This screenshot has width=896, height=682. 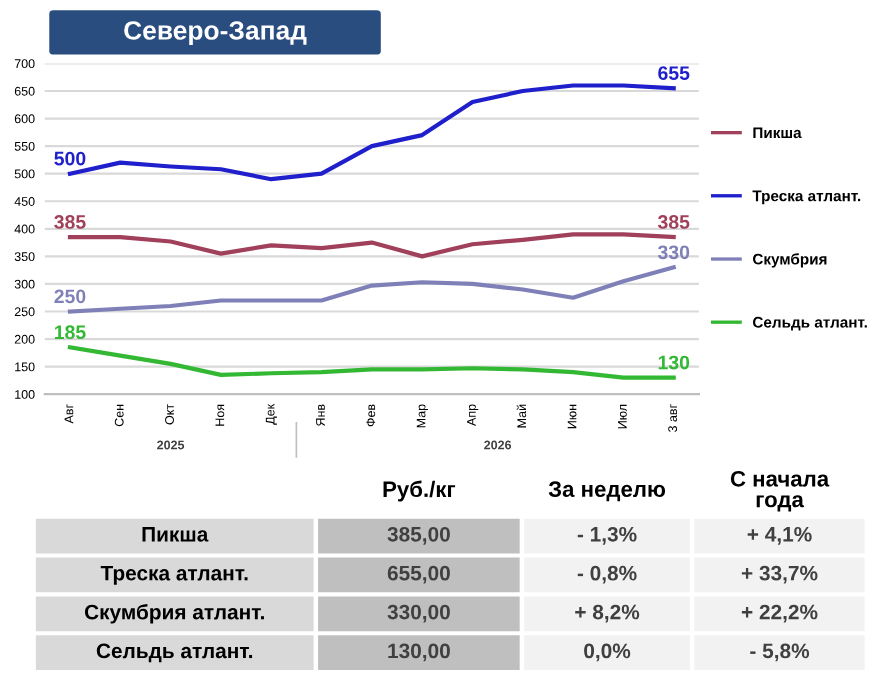 What do you see at coordinates (607, 535) in the screenshot?
I see `text: - 1,3%` at bounding box center [607, 535].